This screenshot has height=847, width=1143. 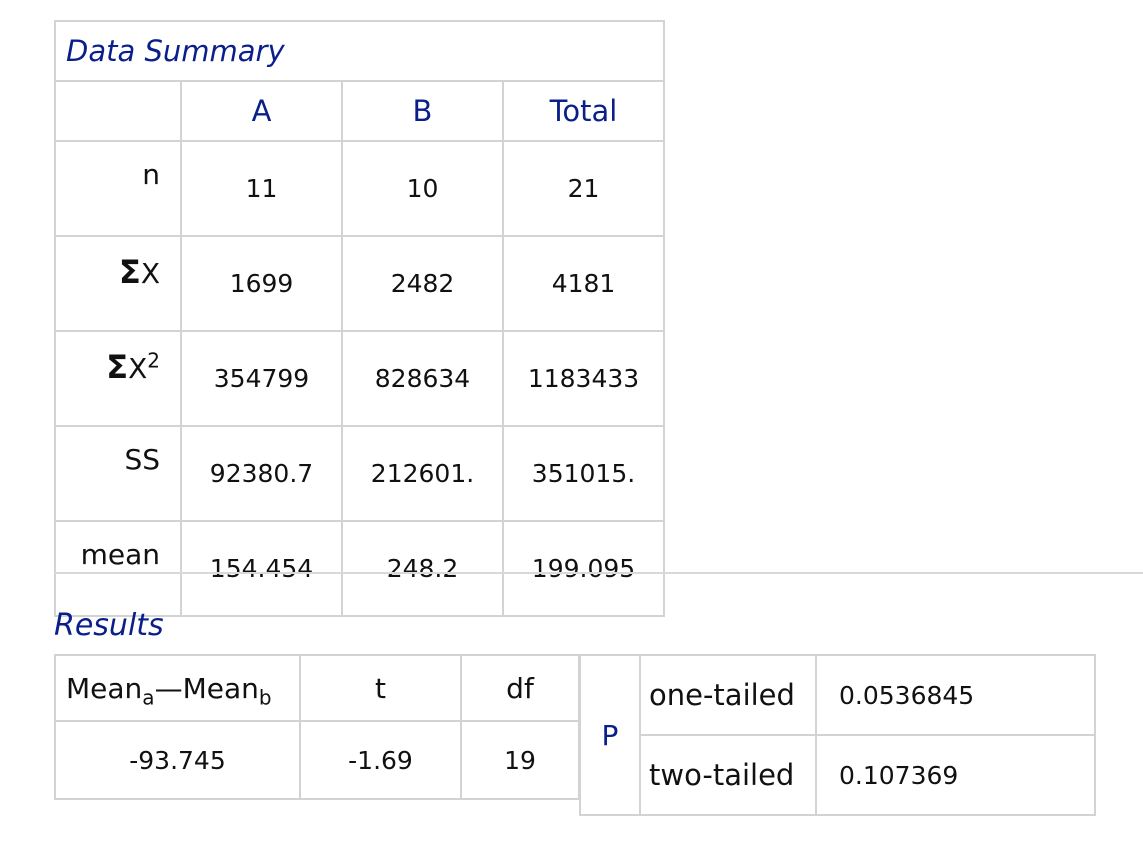 I want to click on exponent: 2, so click(x=153, y=360).